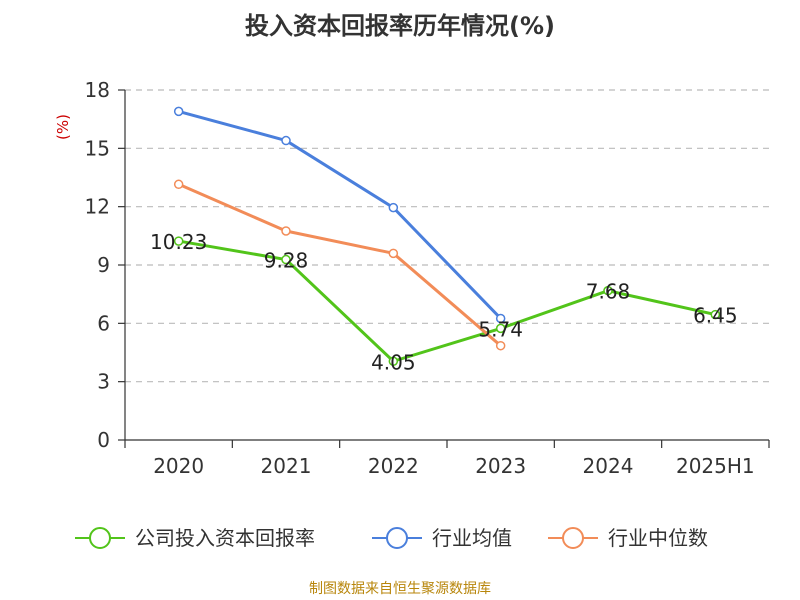 The height and width of the screenshot is (600, 800). What do you see at coordinates (97, 207) in the screenshot?
I see `y-tick-label: 12` at bounding box center [97, 207].